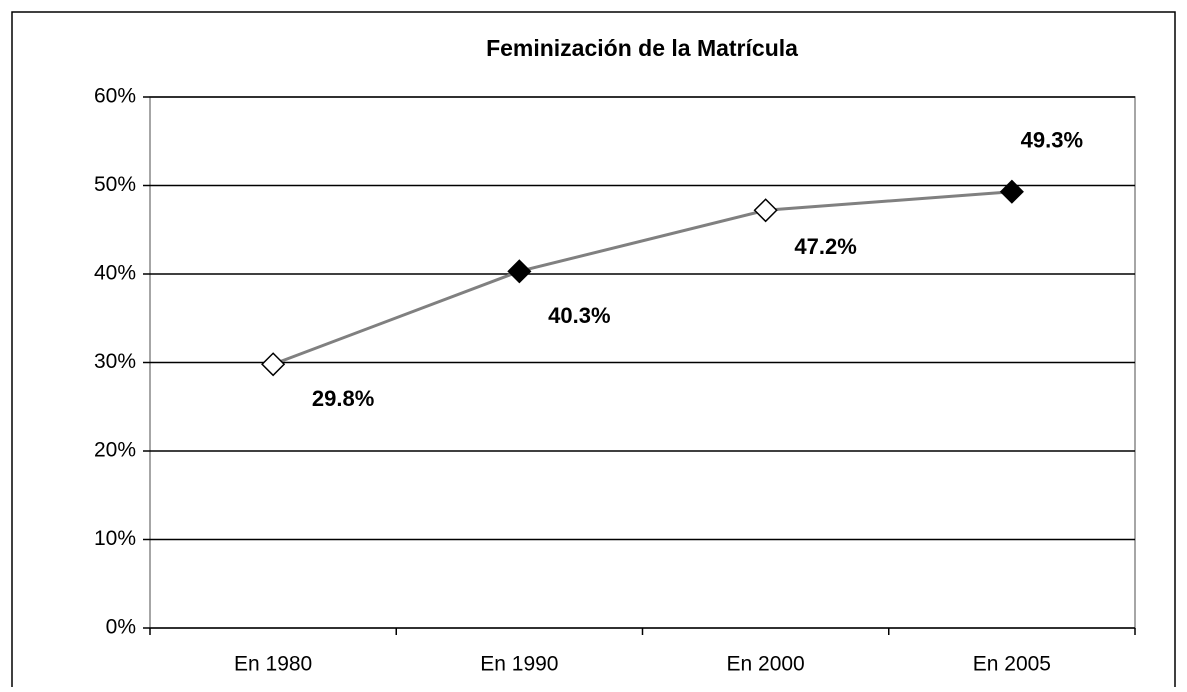 The height and width of the screenshot is (692, 1187). I want to click on data-label: 40.3%, so click(579, 315).